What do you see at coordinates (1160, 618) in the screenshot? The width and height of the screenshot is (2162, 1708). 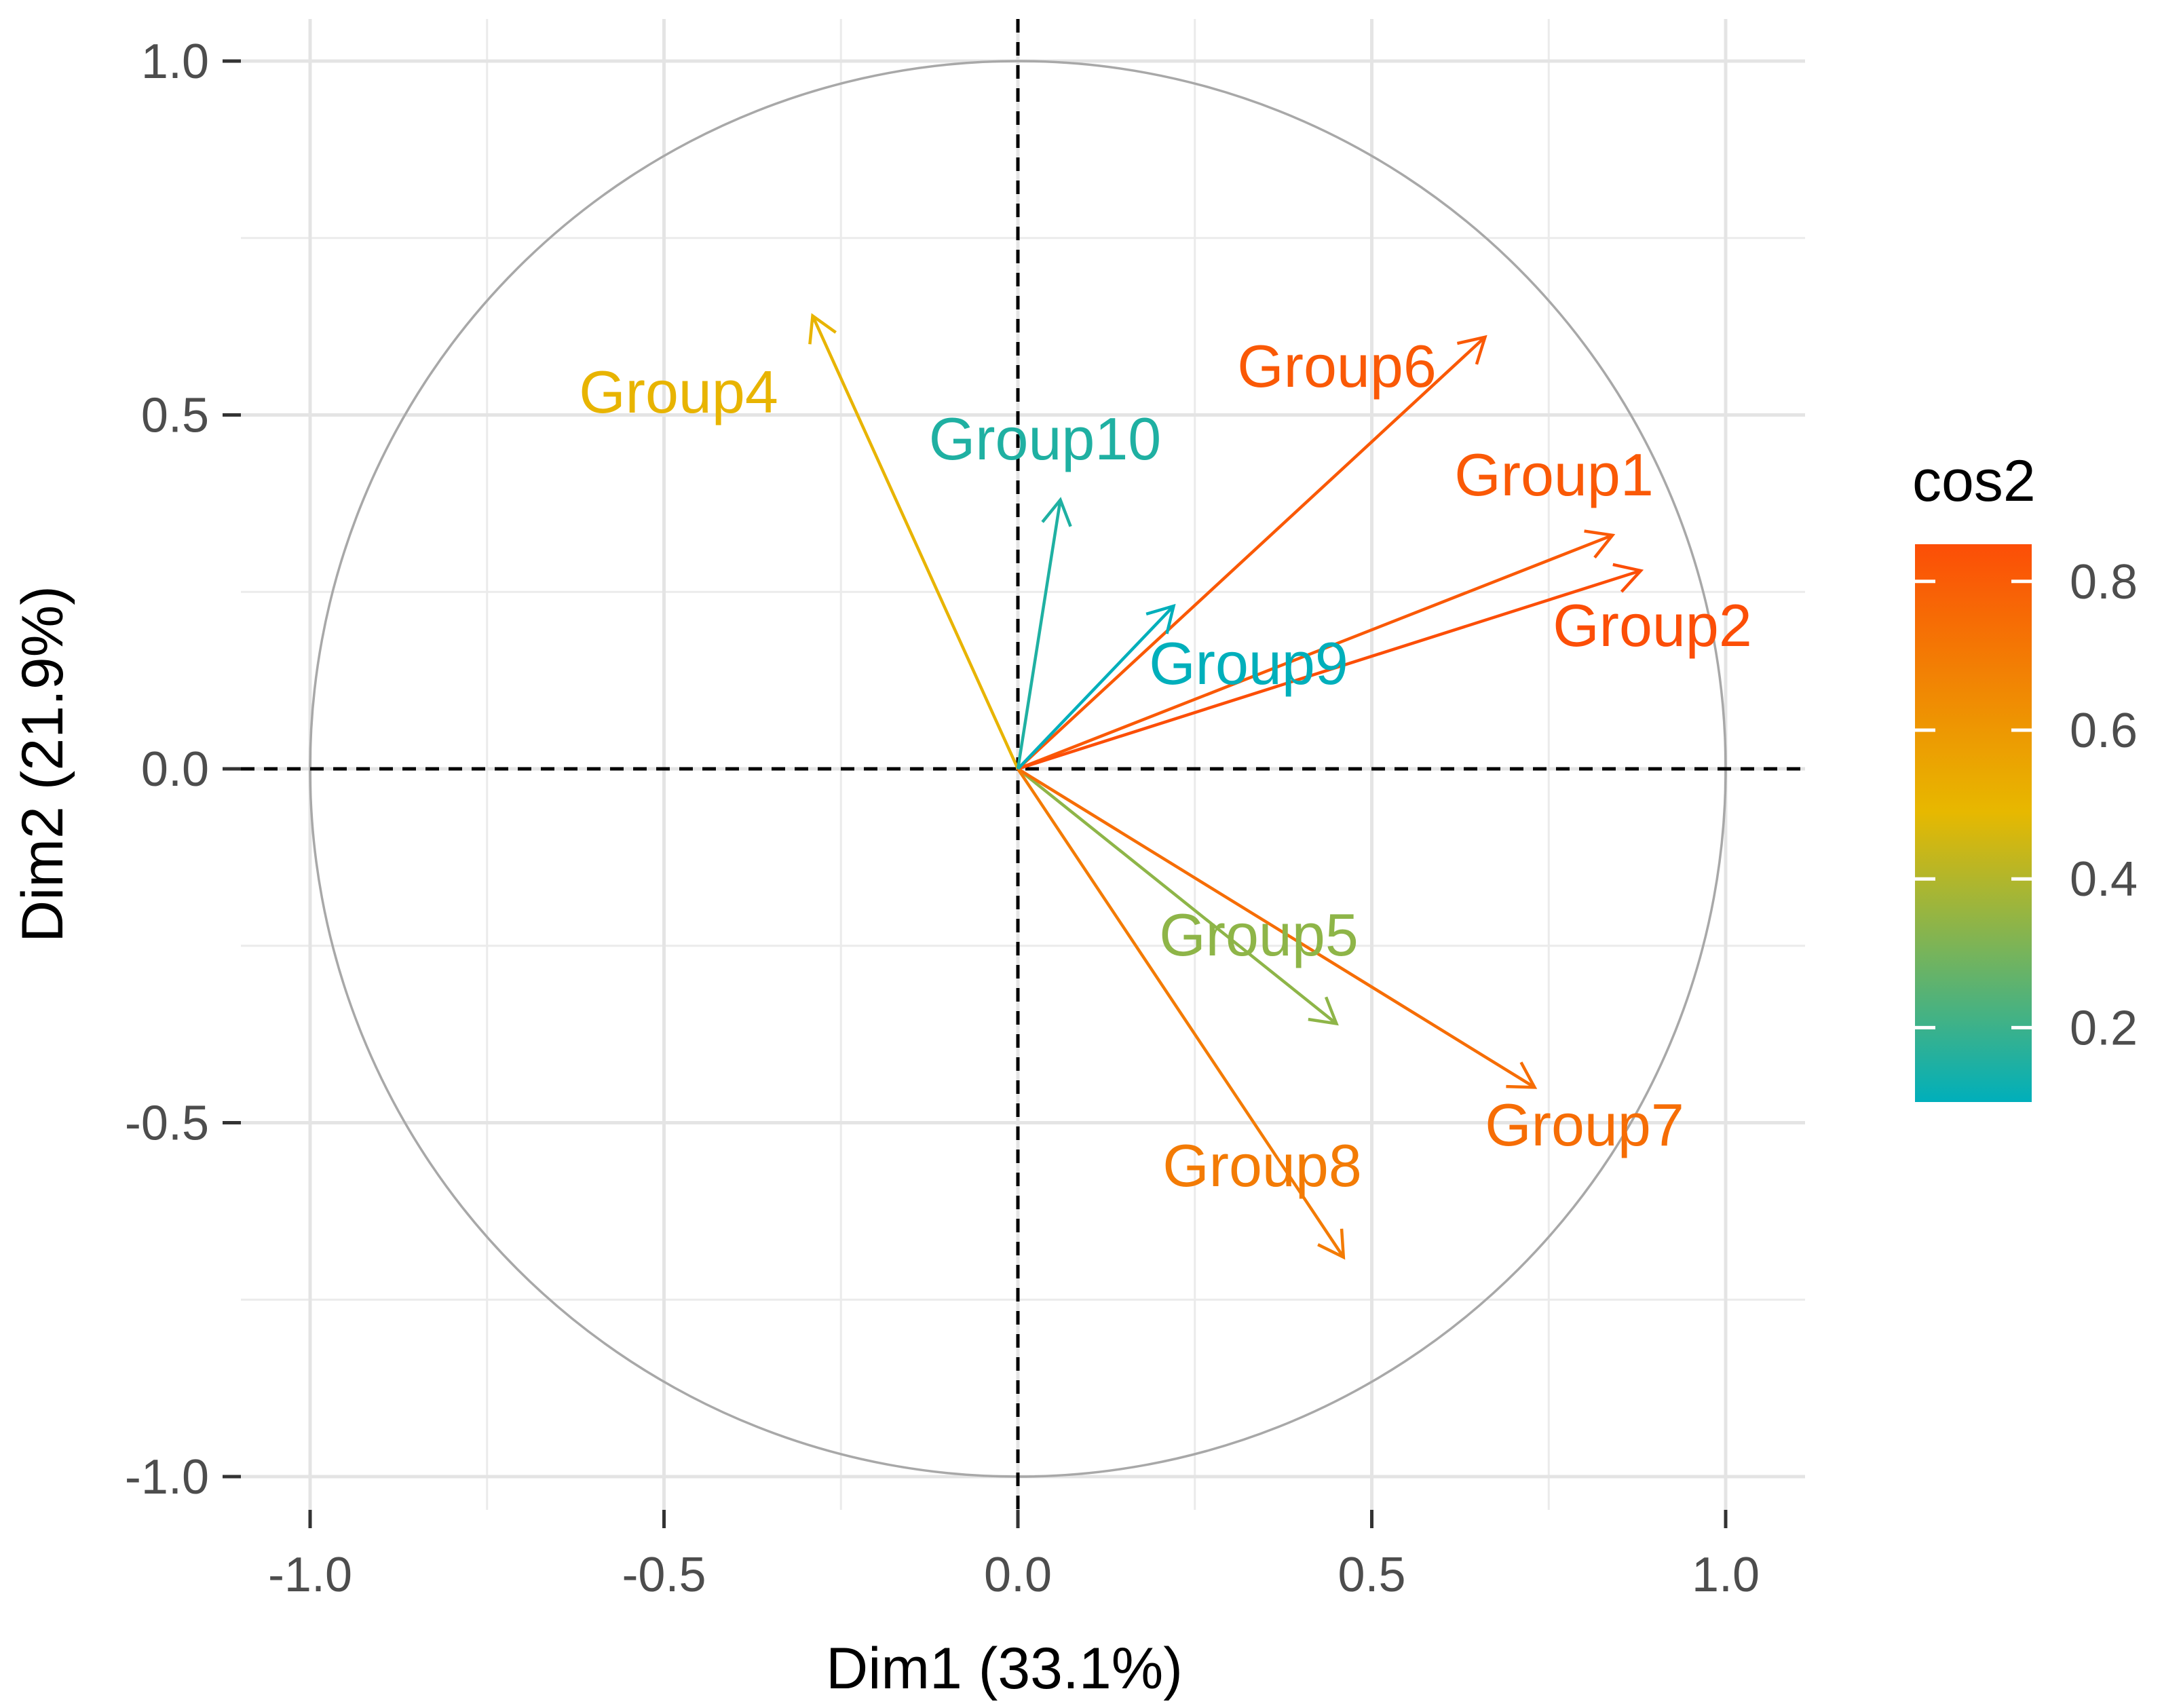 I see `arrowhead-group9` at bounding box center [1160, 618].